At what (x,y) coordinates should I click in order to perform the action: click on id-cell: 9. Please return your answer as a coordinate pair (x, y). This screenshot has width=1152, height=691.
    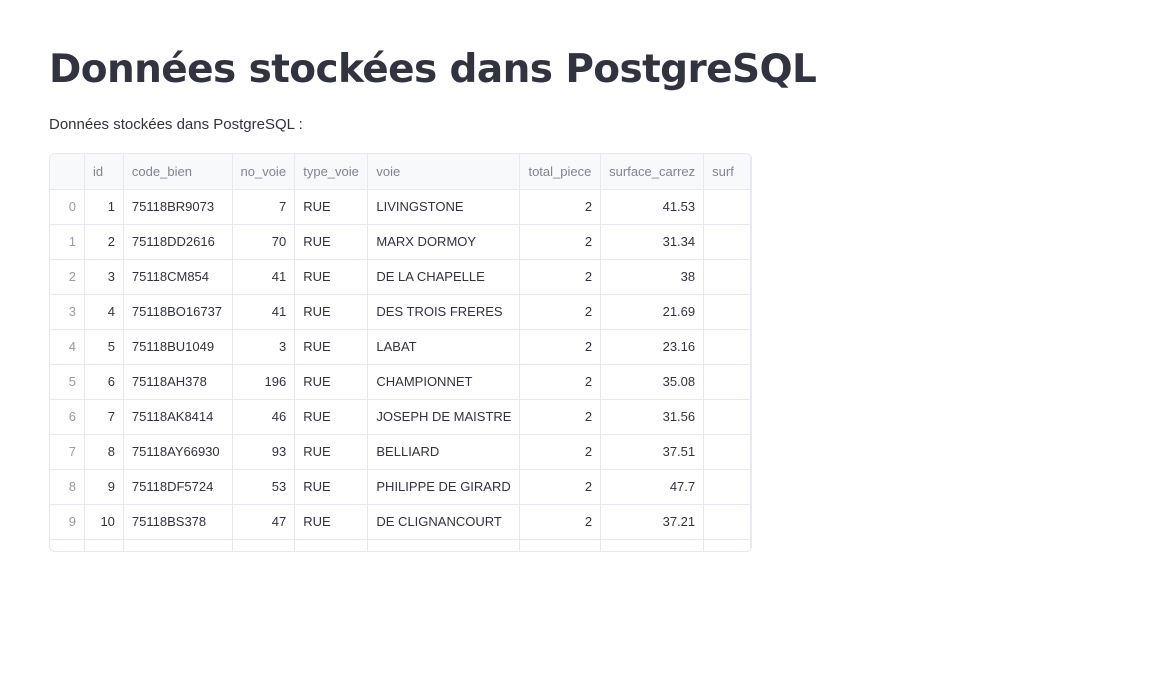
    Looking at the image, I should click on (104, 487).